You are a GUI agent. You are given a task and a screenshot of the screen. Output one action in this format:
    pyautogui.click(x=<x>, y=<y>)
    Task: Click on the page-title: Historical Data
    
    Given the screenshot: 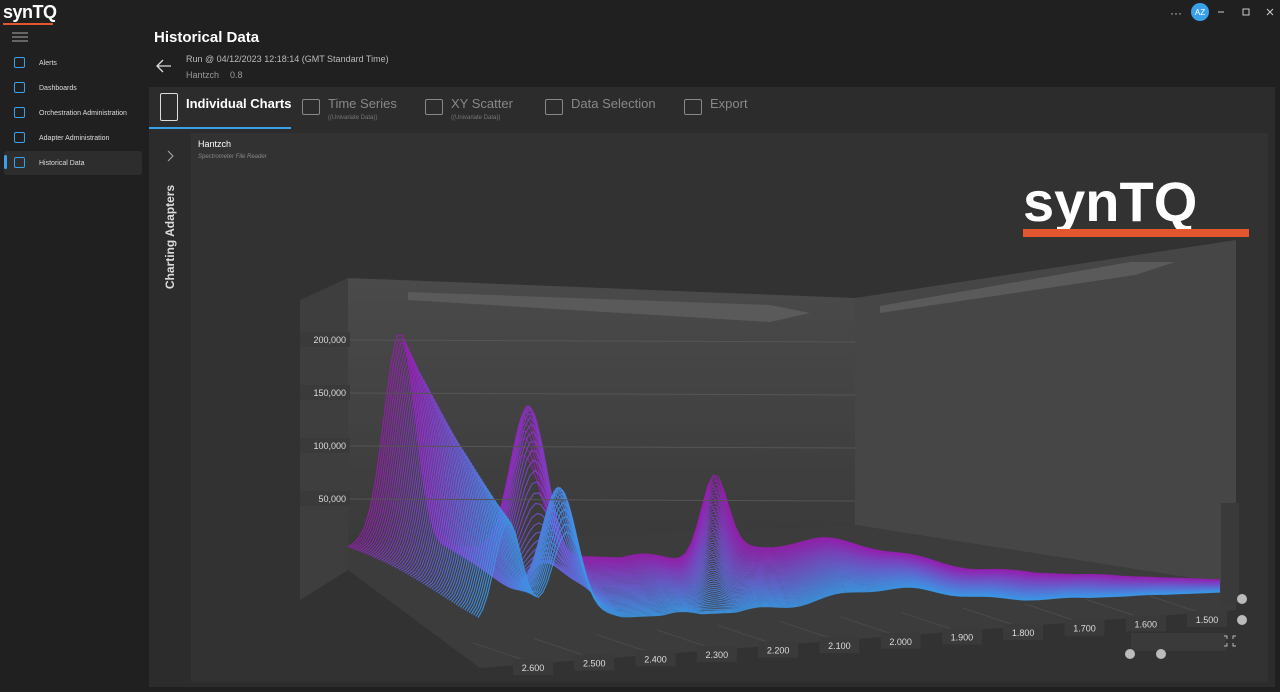 What is the action you would take?
    pyautogui.click(x=207, y=37)
    